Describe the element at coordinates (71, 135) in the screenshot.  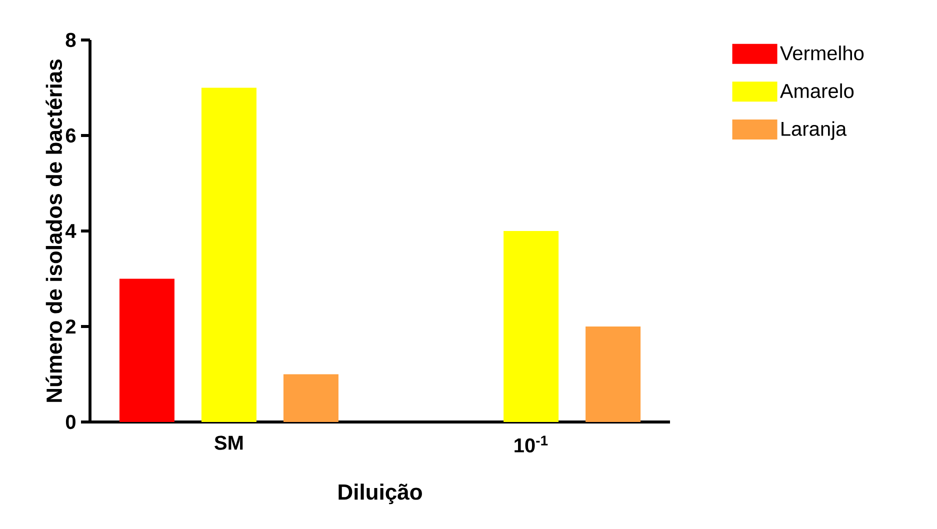
I see `y-tick-label: 6` at that location.